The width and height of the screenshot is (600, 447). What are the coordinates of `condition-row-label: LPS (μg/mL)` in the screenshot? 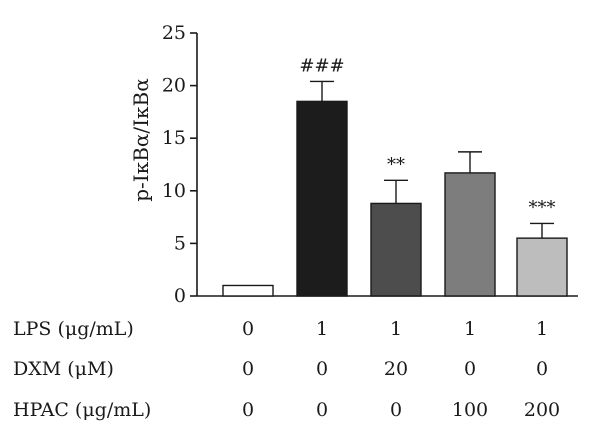 It's located at (73, 329).